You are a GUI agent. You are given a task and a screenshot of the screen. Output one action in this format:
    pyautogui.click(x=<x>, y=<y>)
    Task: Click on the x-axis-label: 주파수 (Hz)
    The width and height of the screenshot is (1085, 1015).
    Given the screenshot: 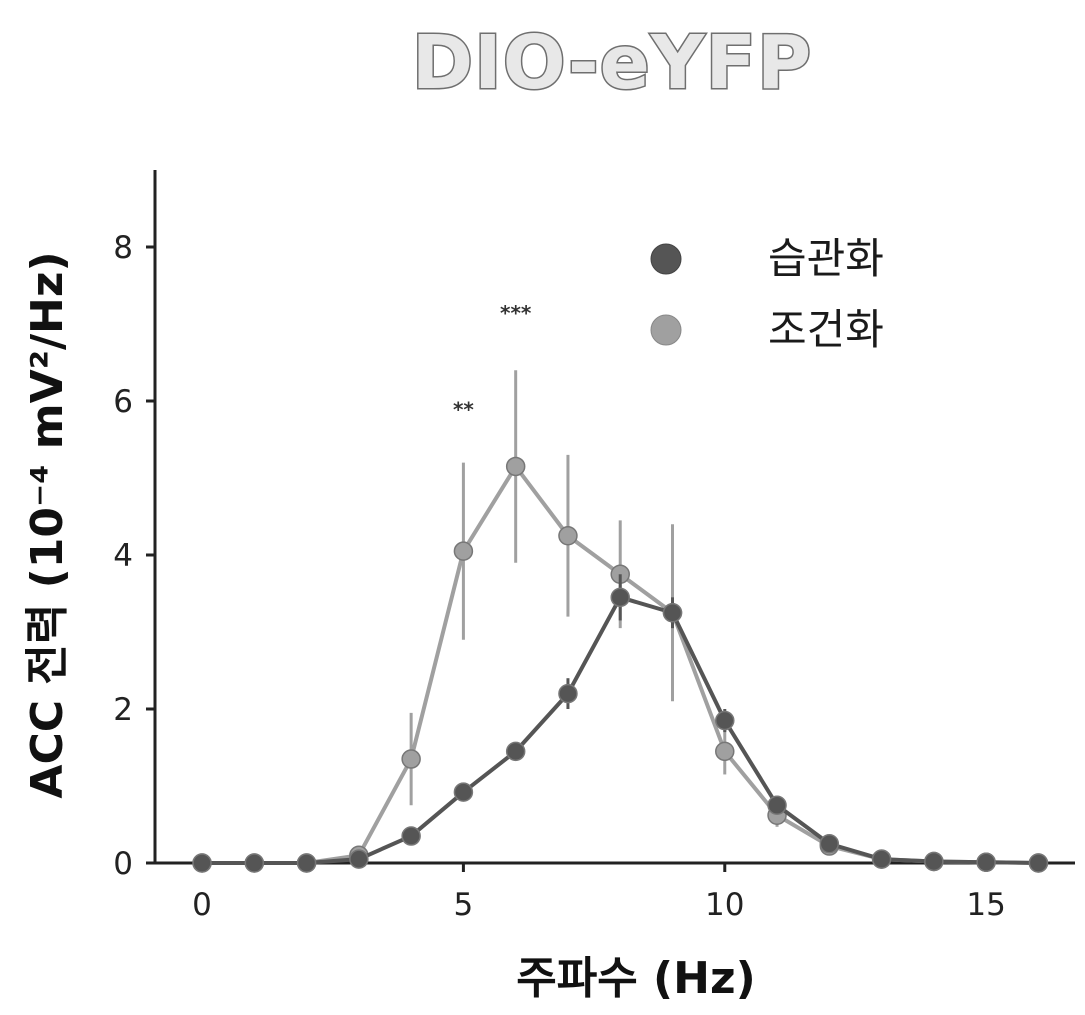 What is the action you would take?
    pyautogui.click(x=635, y=978)
    